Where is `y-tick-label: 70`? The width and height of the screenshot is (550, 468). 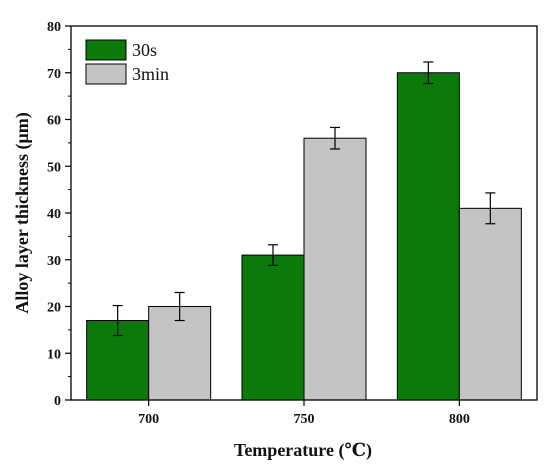
y-tick-label: 70 is located at coordinates (54, 74).